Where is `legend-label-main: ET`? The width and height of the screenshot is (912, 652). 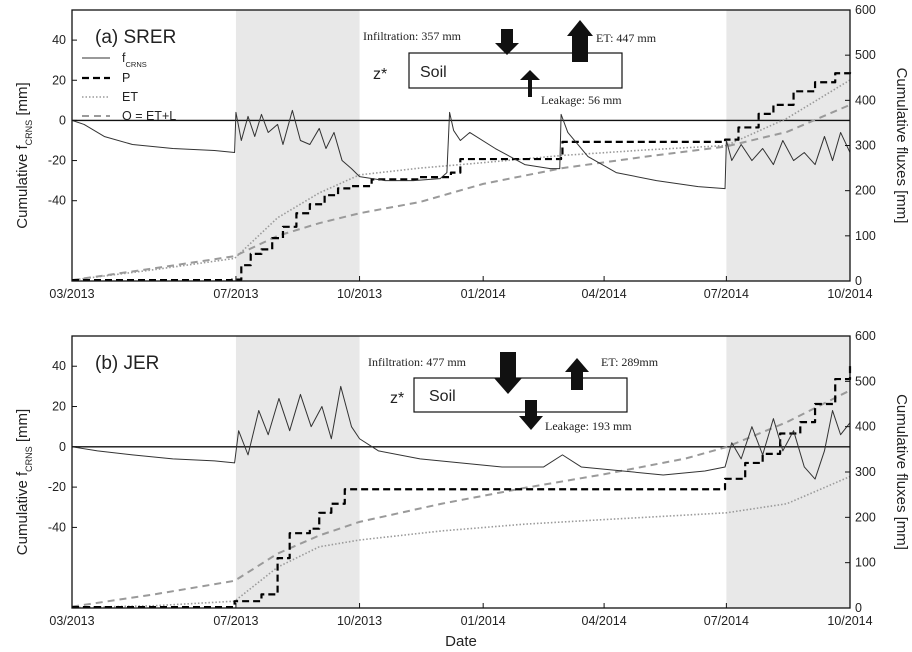 legend-label-main: ET is located at coordinates (130, 97).